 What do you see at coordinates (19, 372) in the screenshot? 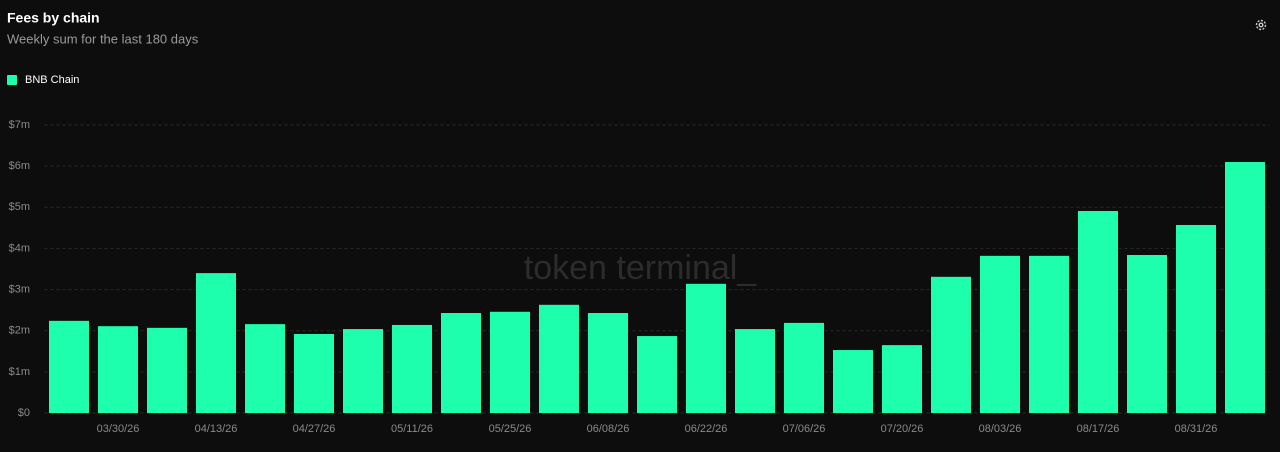
I see `y-tick-label: $1m` at bounding box center [19, 372].